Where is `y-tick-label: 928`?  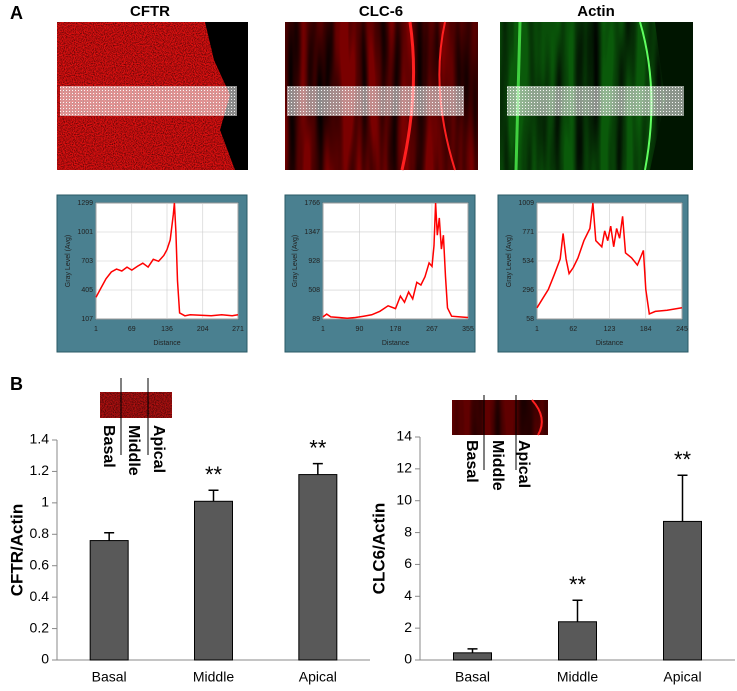
y-tick-label: 928 is located at coordinates (314, 261).